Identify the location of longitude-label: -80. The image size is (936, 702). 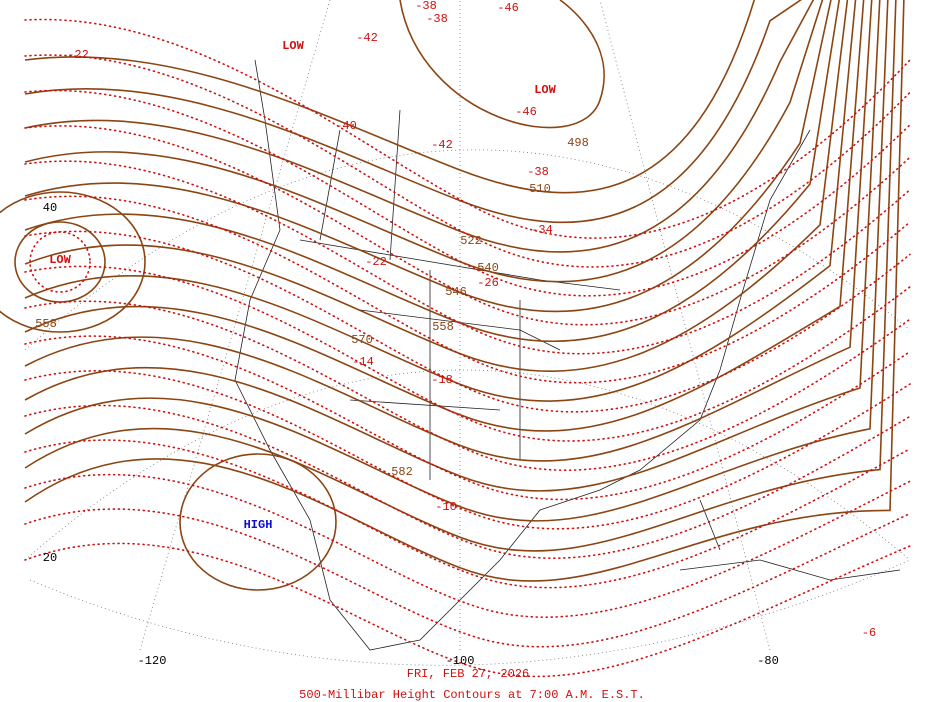
(768, 661).